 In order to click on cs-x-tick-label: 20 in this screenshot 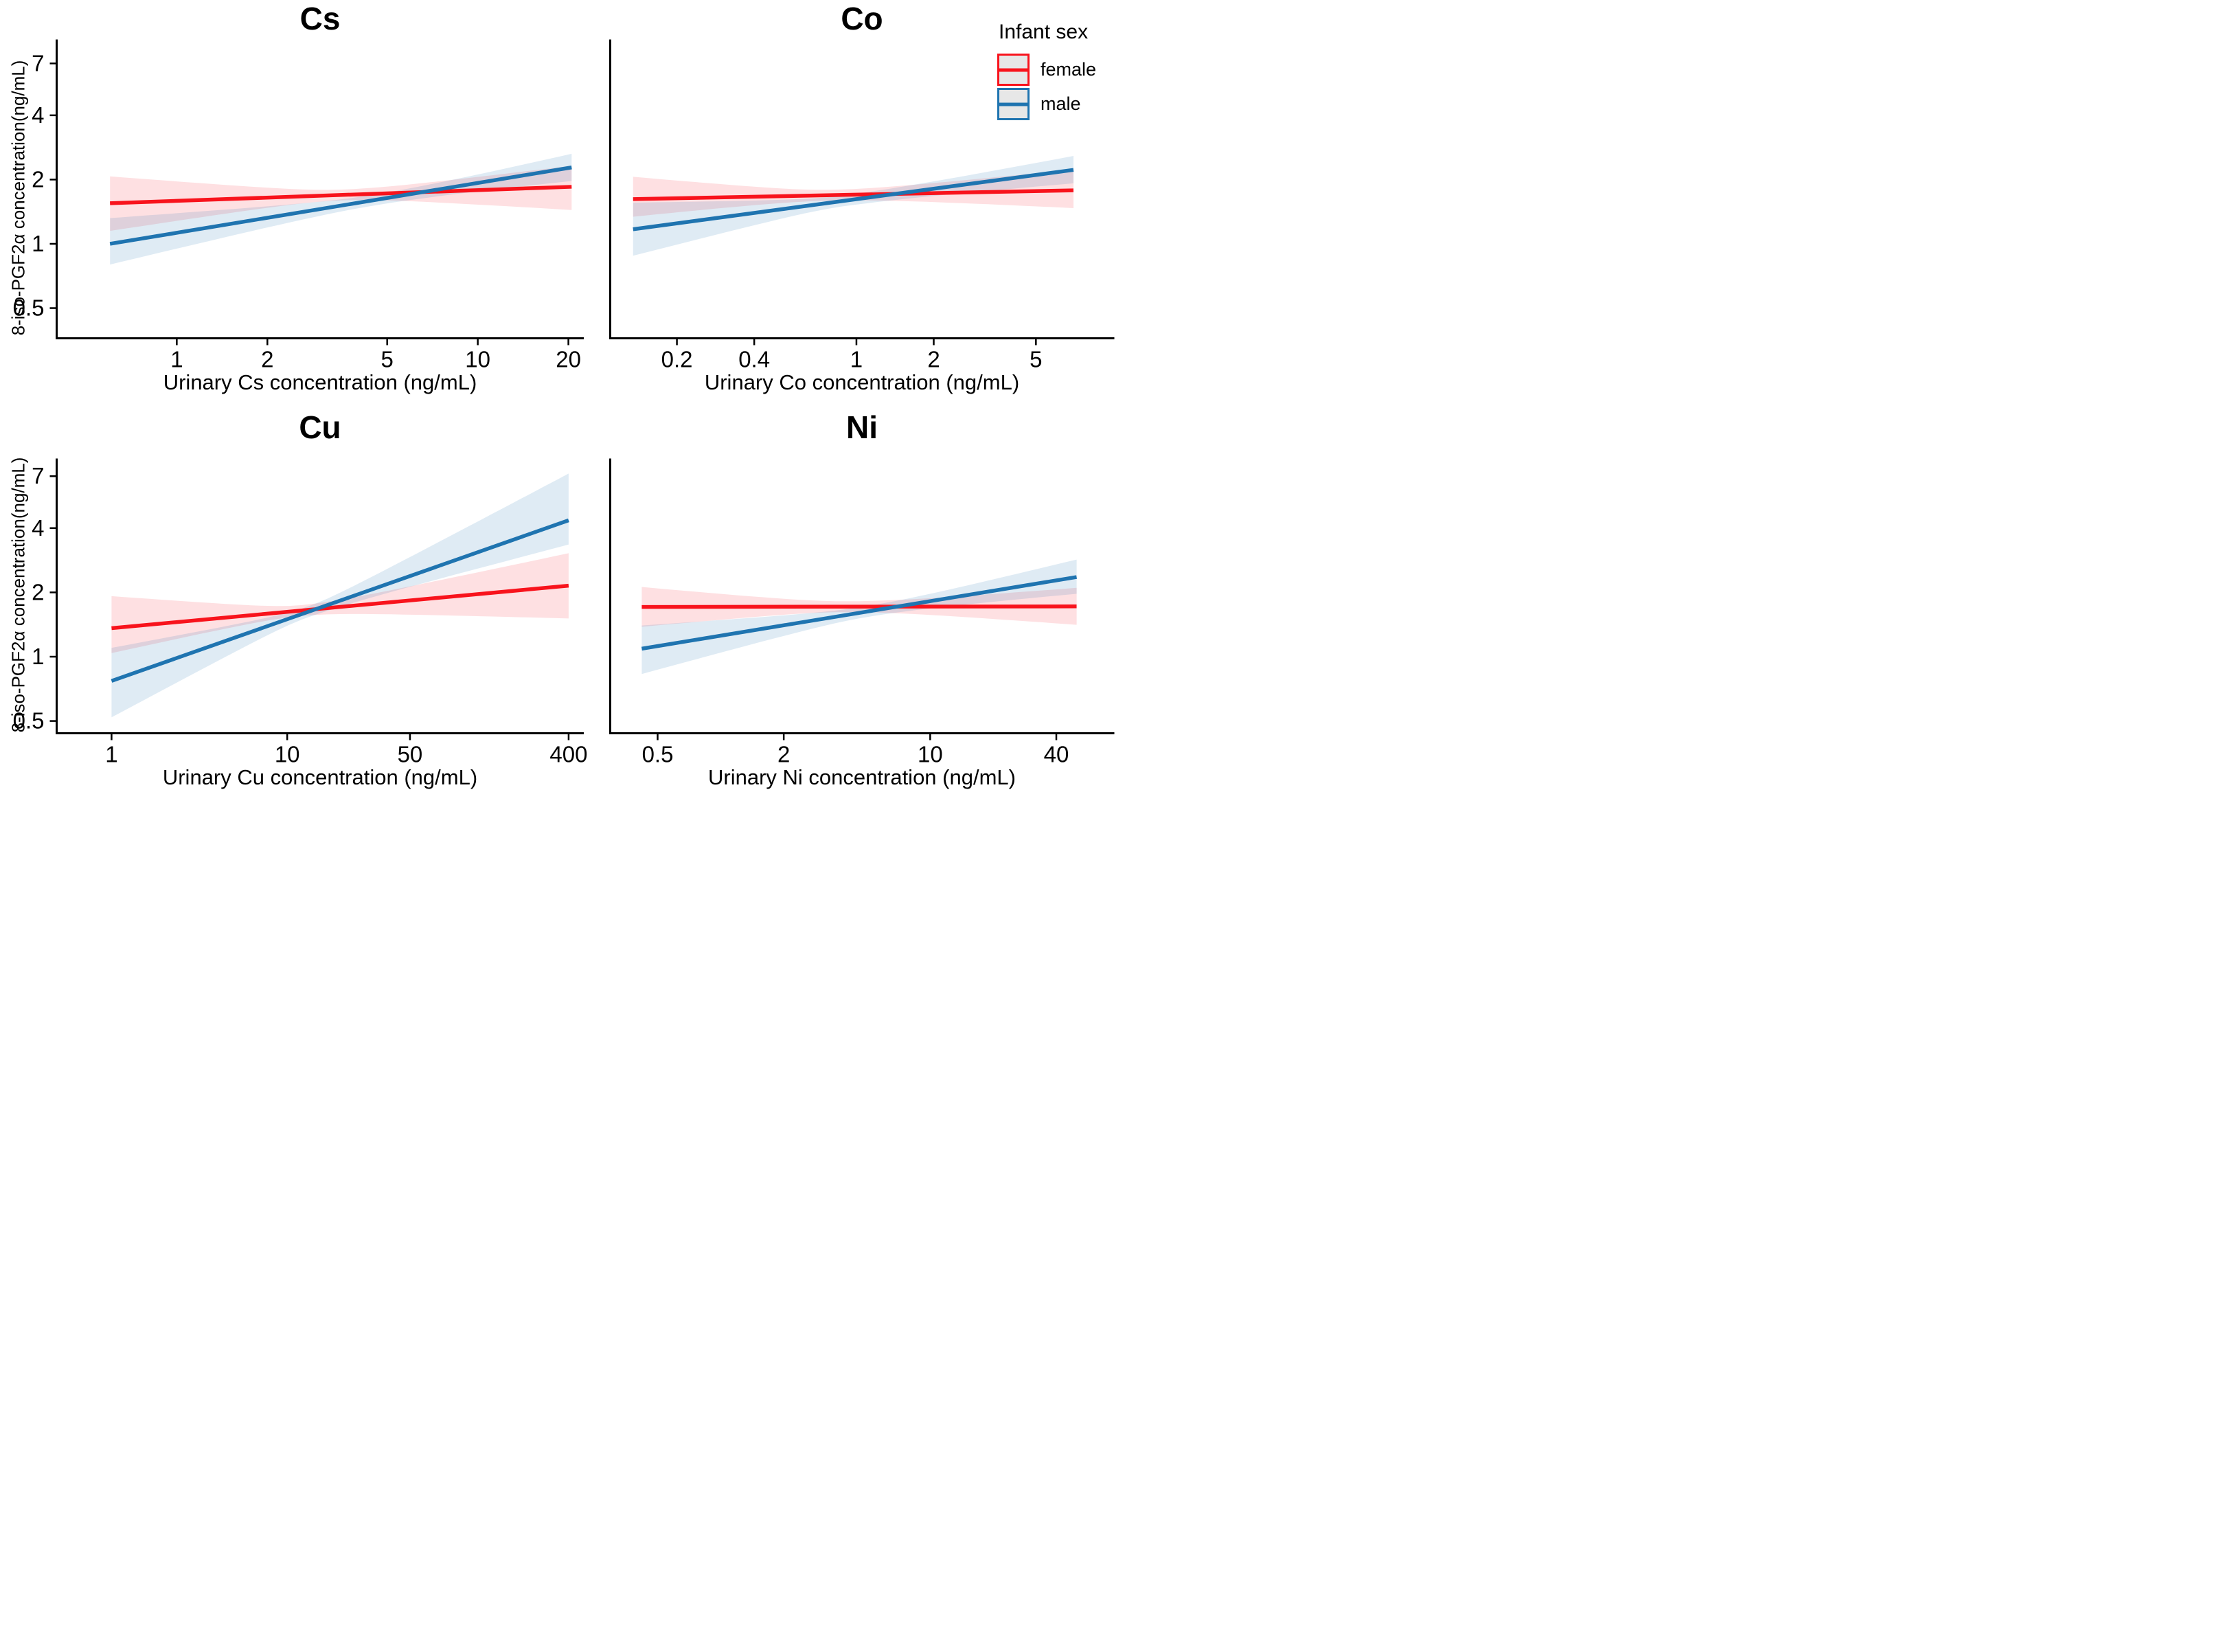, I will do `click(568, 359)`.